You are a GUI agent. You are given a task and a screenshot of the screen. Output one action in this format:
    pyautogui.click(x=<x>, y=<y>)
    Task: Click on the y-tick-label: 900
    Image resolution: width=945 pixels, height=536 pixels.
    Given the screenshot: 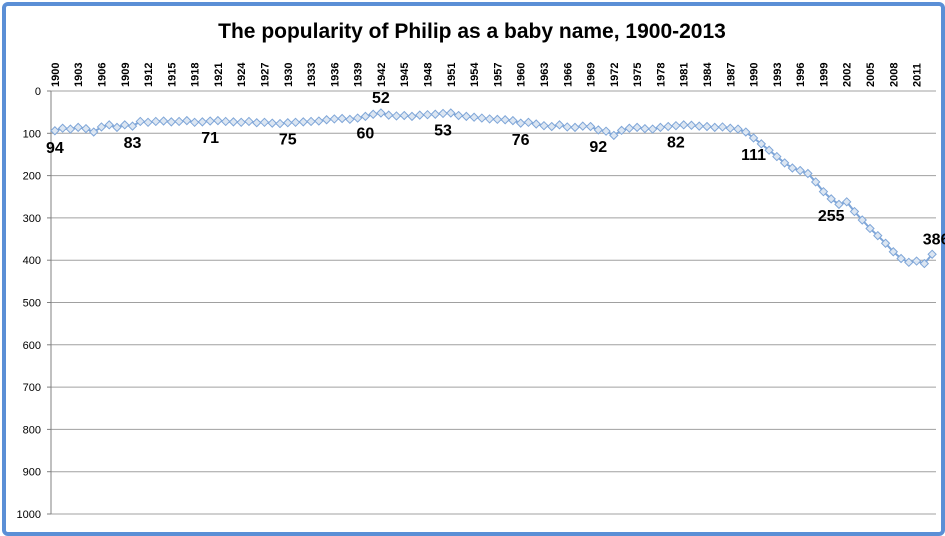 What is the action you would take?
    pyautogui.click(x=32, y=473)
    